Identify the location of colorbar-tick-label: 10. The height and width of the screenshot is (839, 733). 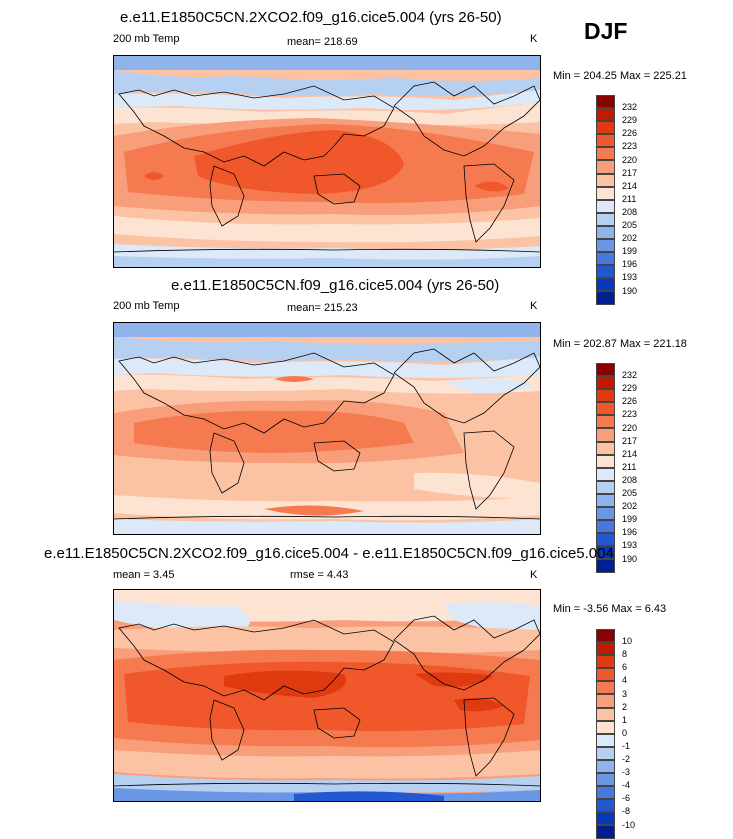
(627, 641).